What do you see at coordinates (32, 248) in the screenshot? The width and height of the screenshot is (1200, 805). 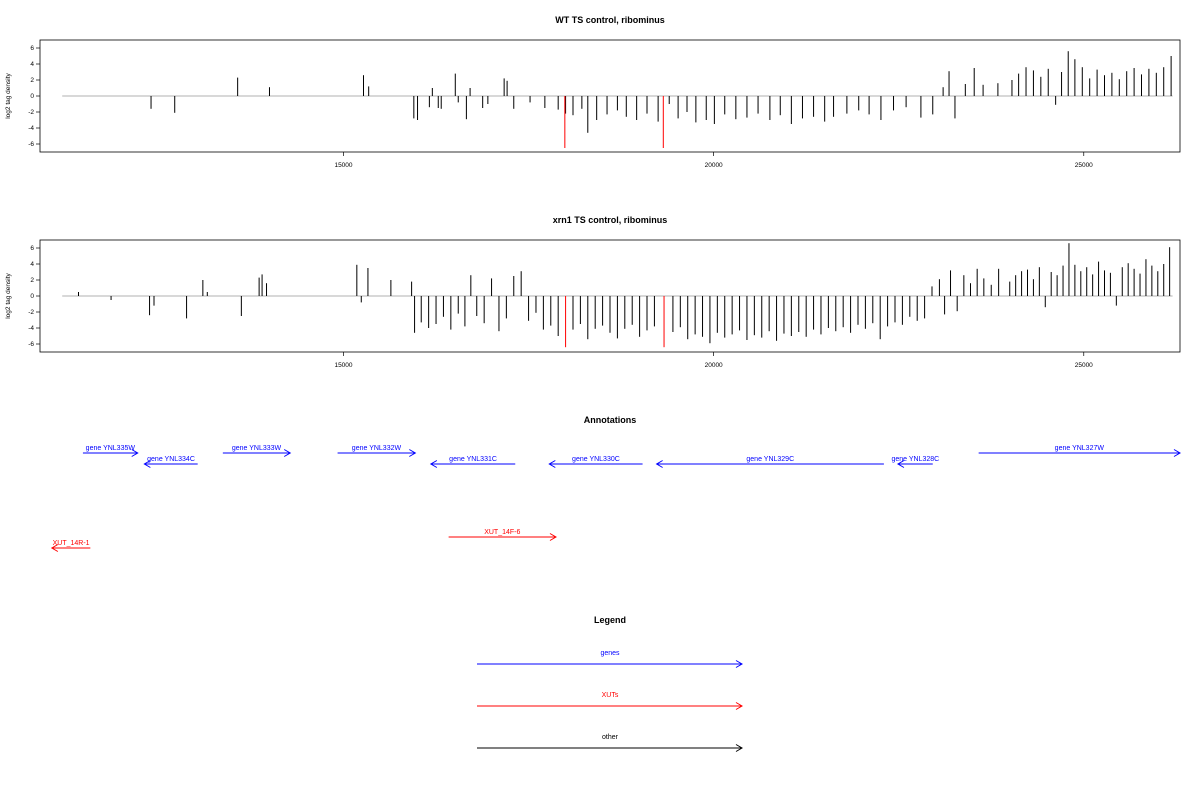 I see `xrn1-y-tick-label: 6` at bounding box center [32, 248].